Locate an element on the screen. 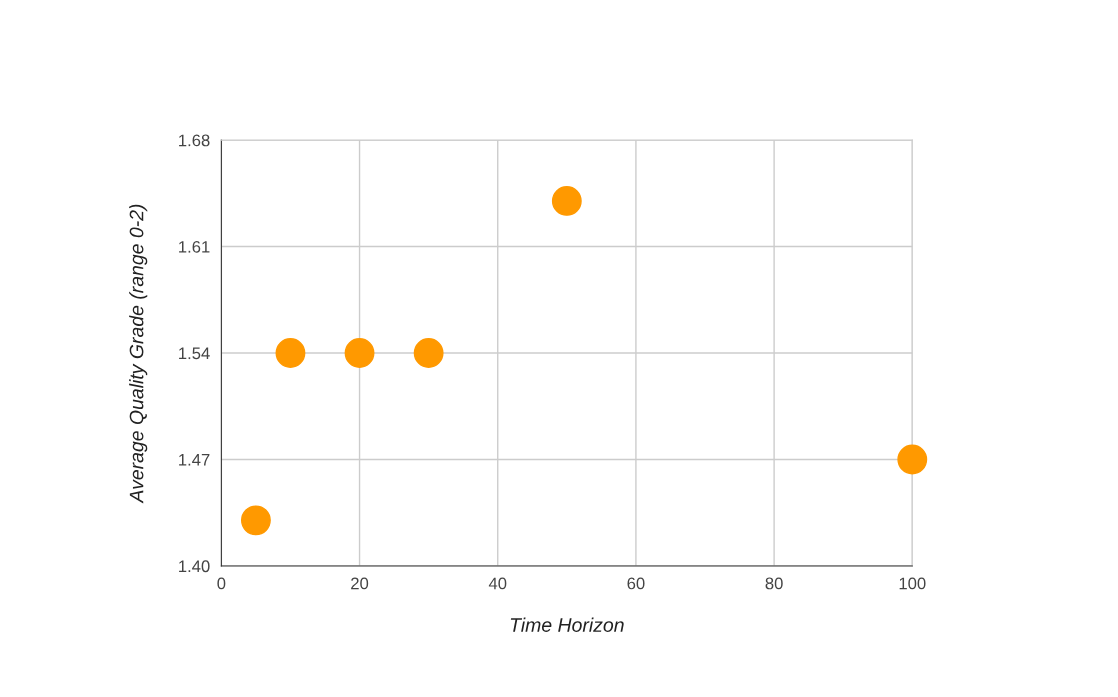 The height and width of the screenshot is (697, 1118). x-tick-label: 20 is located at coordinates (360, 583).